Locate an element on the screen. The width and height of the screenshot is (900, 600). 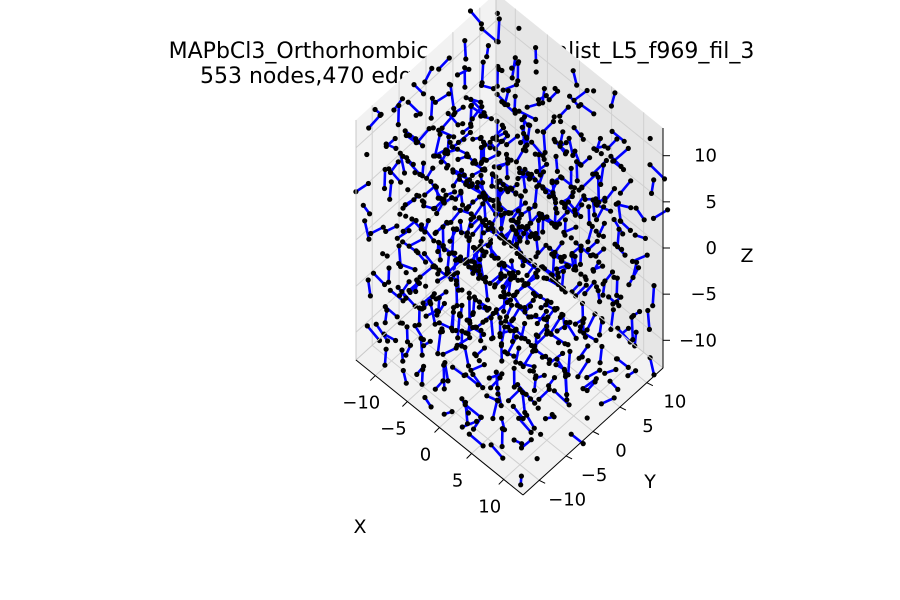
y-tick is located at coordinates (623, 408).